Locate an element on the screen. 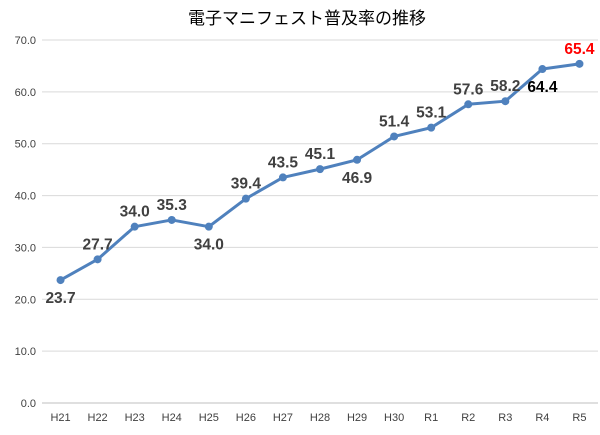  x-tick-label: H29 is located at coordinates (357, 418).